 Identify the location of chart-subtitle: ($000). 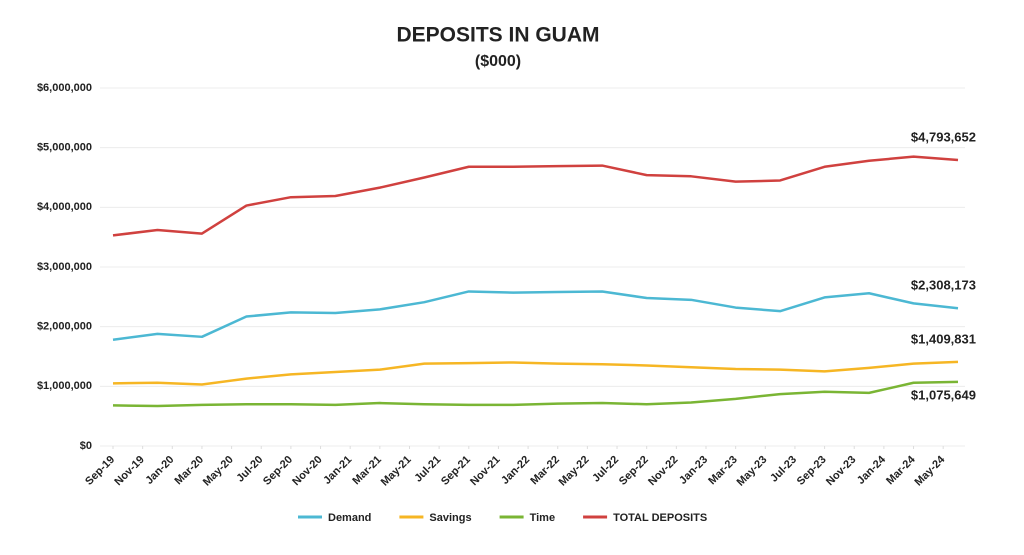
(498, 61).